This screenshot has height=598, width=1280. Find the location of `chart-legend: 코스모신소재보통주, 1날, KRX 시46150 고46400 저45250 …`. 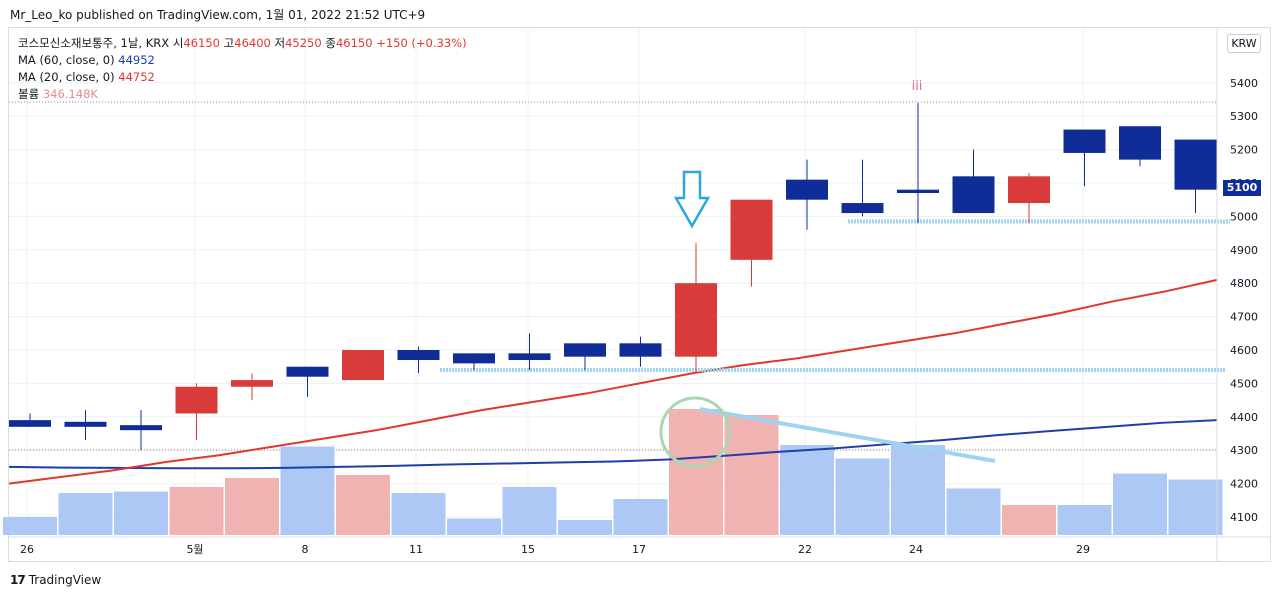

chart-legend: 코스모신소재보통주, 1날, KRX 시46150 고46400 저45250 … is located at coordinates (242, 69).